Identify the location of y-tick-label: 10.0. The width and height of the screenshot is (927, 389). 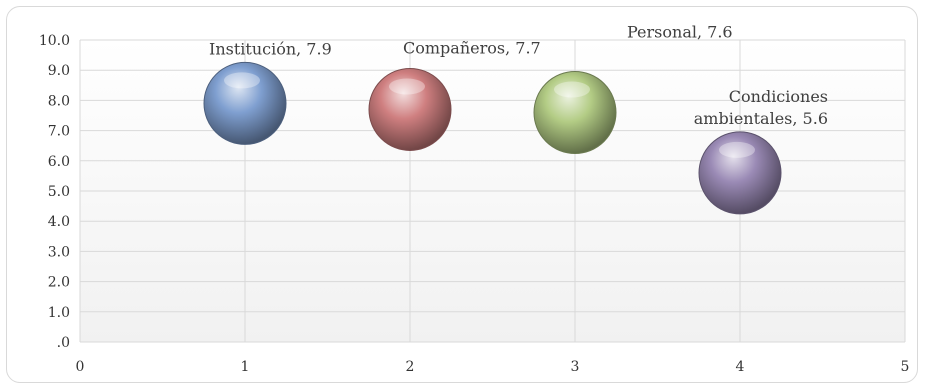
(54, 41).